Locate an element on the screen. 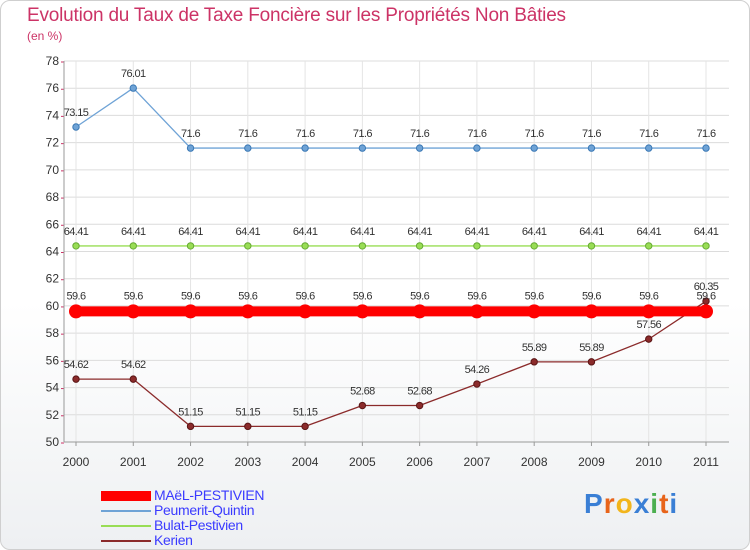  data-label: 54.26 is located at coordinates (477, 370).